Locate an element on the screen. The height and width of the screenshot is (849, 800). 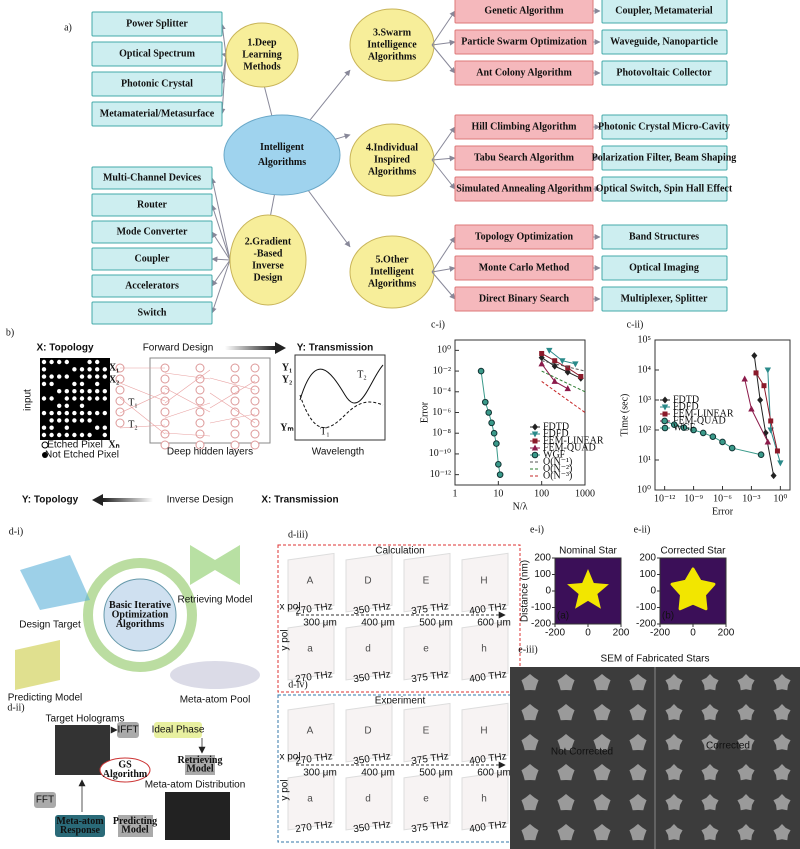
step-text: Meta-atom is located at coordinates (80, 821).